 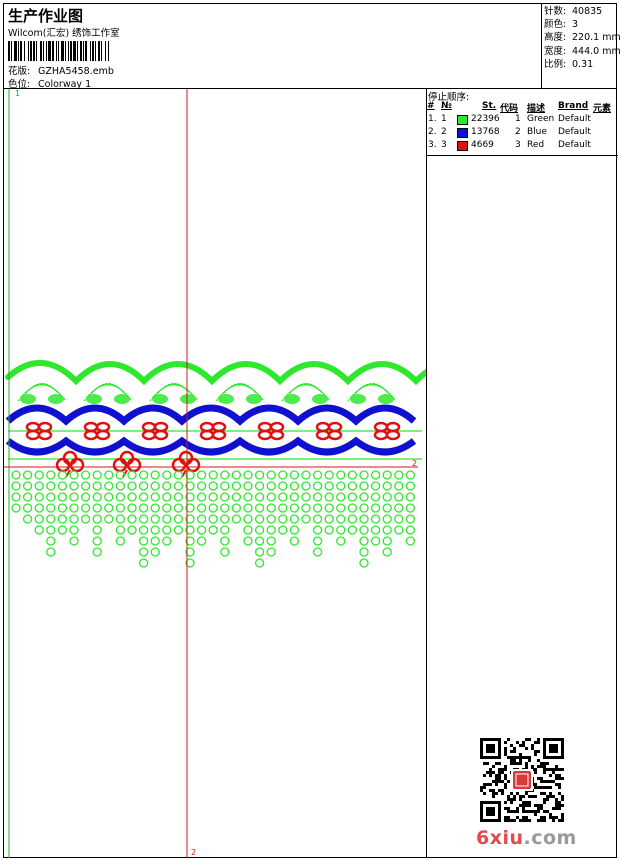 I want to click on table-row: 1. 1 22396 1 Green Default, so click(x=522, y=120).